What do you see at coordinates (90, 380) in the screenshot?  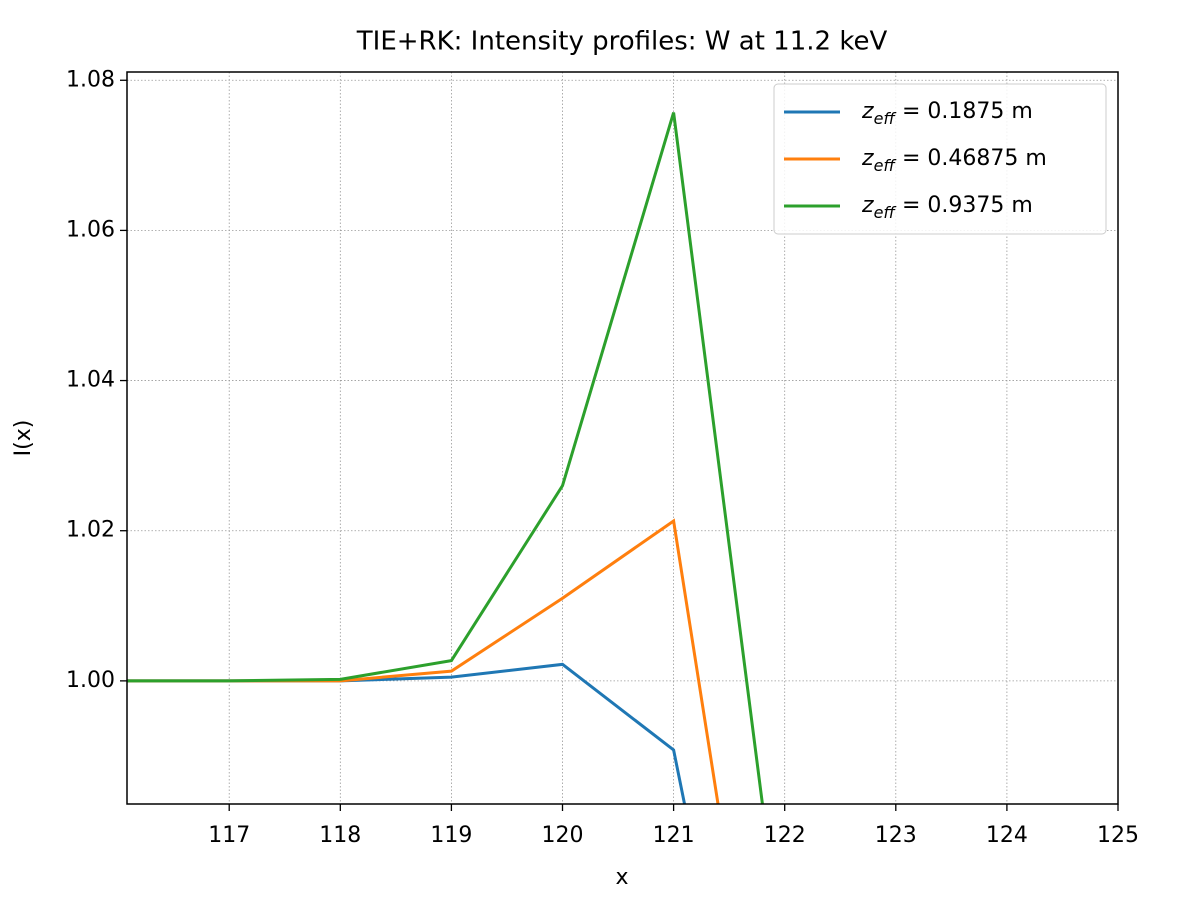 I see `y-tick-label: 1.04` at bounding box center [90, 380].